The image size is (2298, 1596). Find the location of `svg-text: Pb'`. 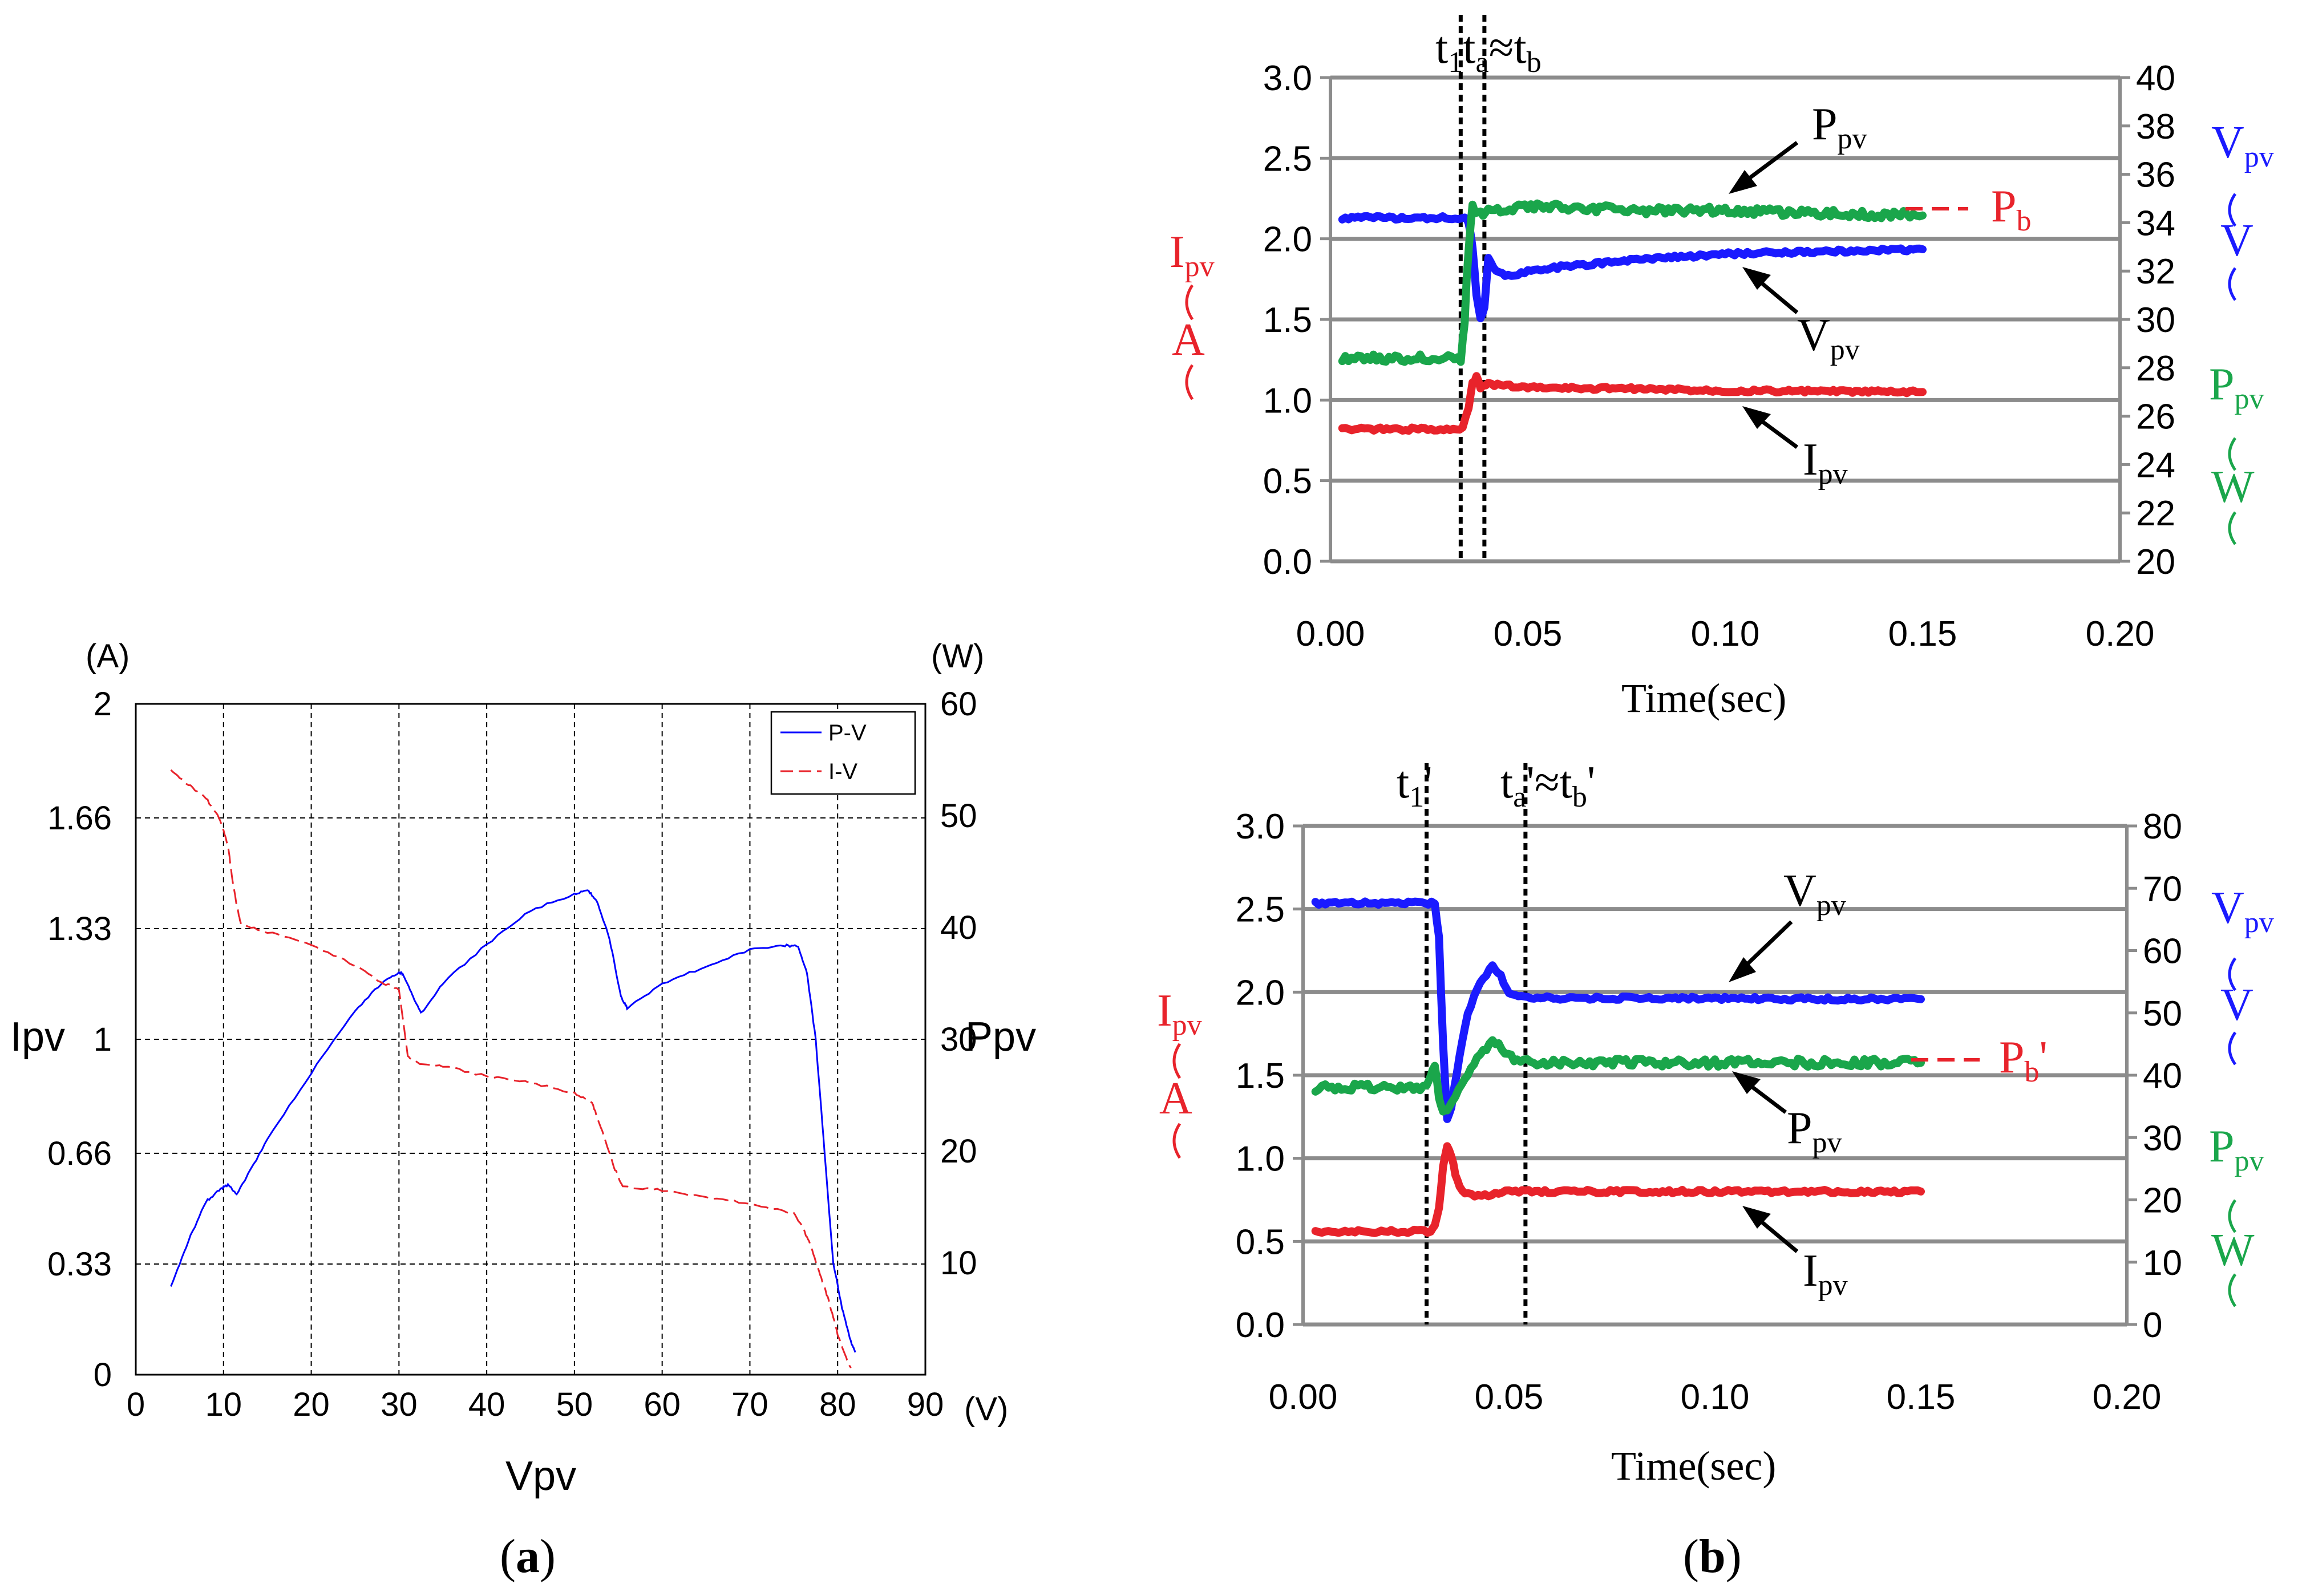

svg-text: Pb' is located at coordinates (2023, 1060).